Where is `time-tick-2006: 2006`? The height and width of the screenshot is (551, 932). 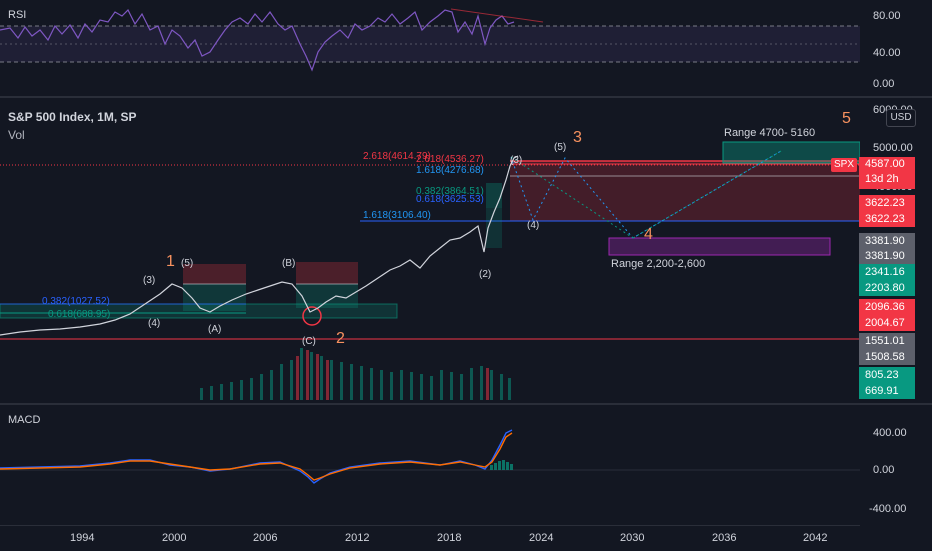
time-tick-2006: 2006 is located at coordinates (265, 538).